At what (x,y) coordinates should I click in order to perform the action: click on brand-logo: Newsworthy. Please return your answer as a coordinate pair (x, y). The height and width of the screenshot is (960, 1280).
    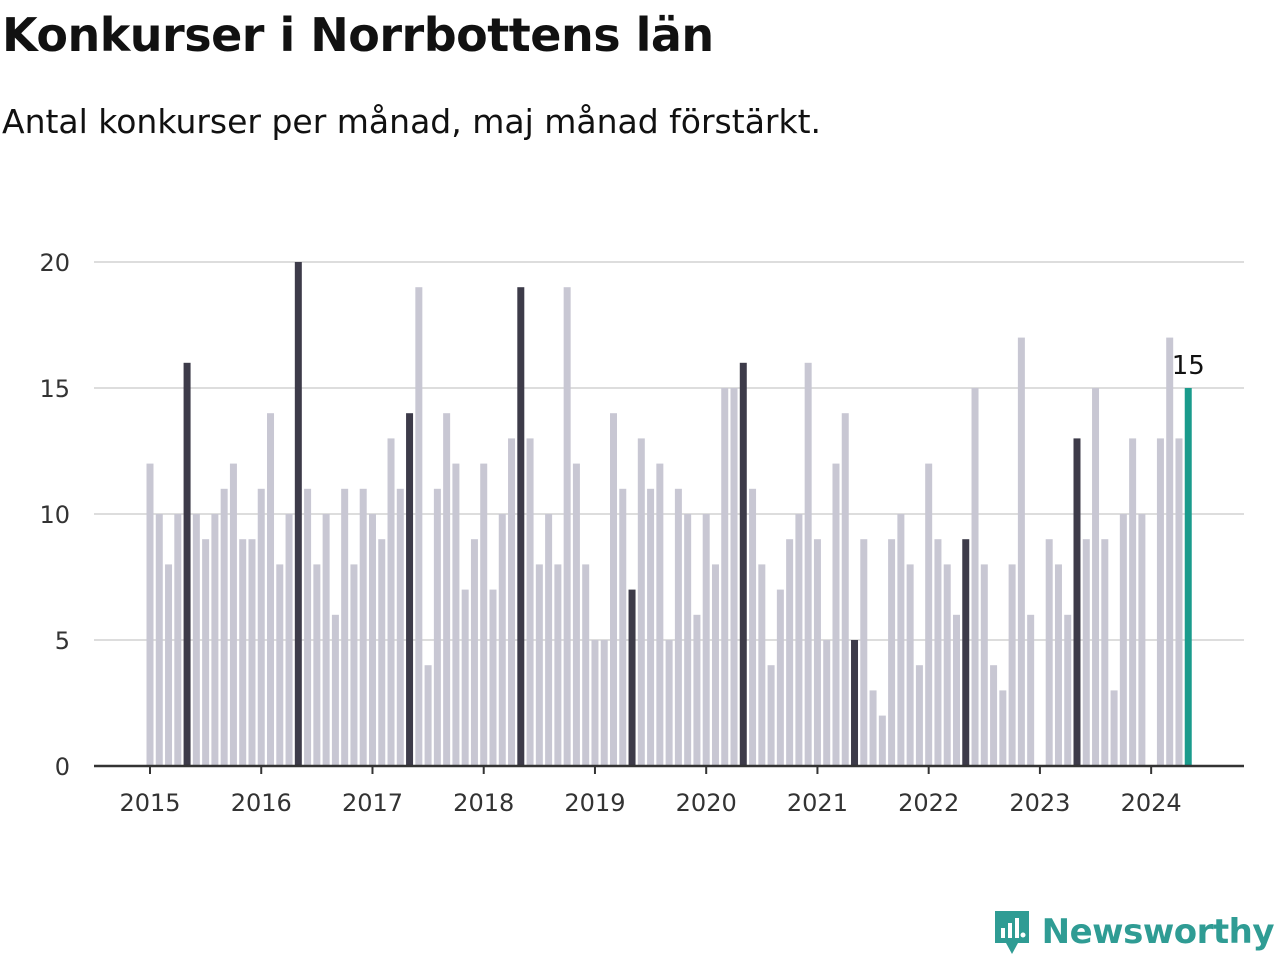
    Looking at the image, I should click on (1133, 932).